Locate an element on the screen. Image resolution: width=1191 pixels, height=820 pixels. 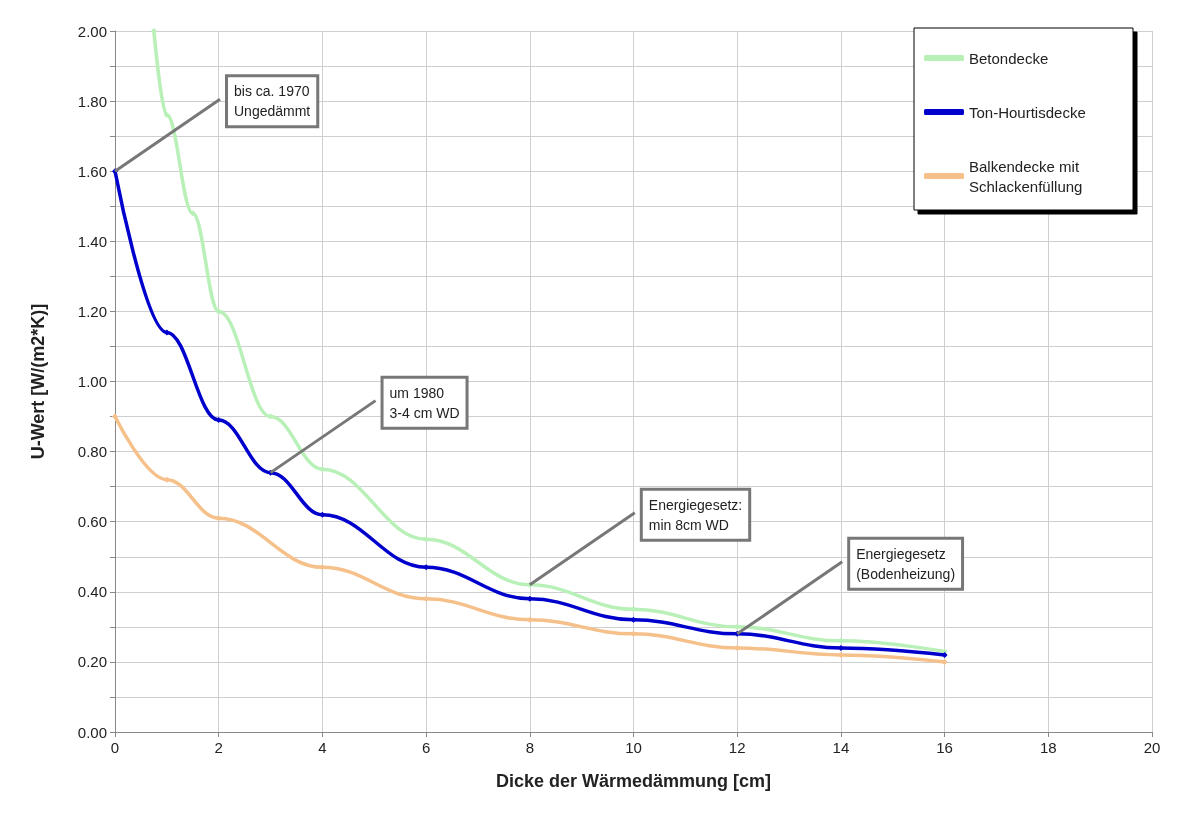
y-tick-label: 1.00 is located at coordinates (92, 381).